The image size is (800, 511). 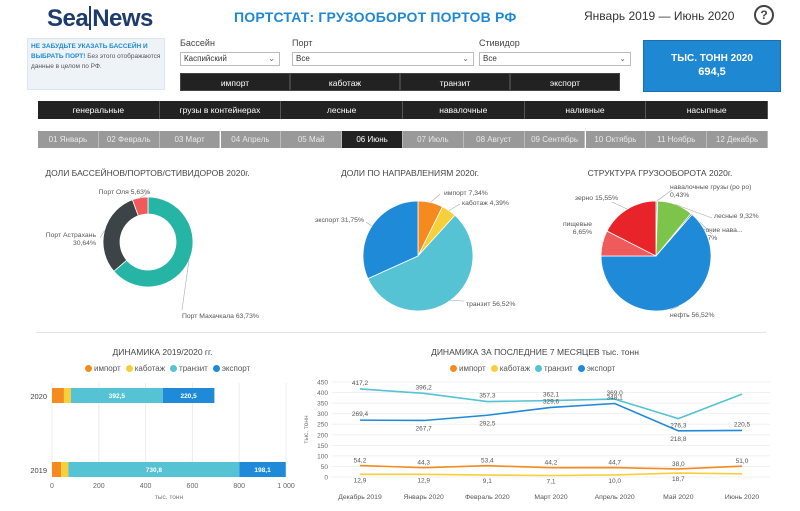 I want to click on kpi-label: ТЫС. ТОНН 2020, so click(x=712, y=58).